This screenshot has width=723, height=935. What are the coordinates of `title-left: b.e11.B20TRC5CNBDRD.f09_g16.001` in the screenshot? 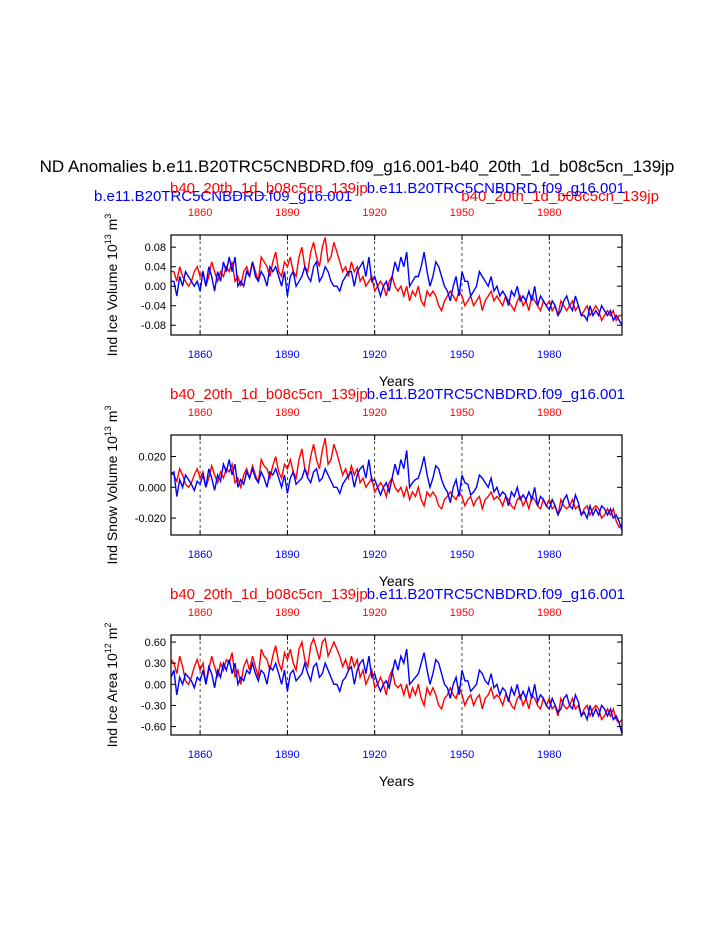 It's located at (223, 196).